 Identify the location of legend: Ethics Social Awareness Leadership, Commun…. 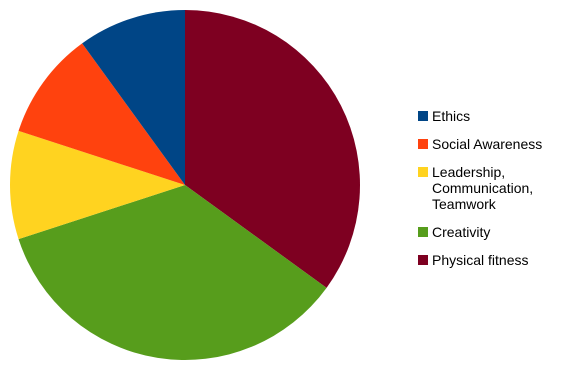
(480, 194).